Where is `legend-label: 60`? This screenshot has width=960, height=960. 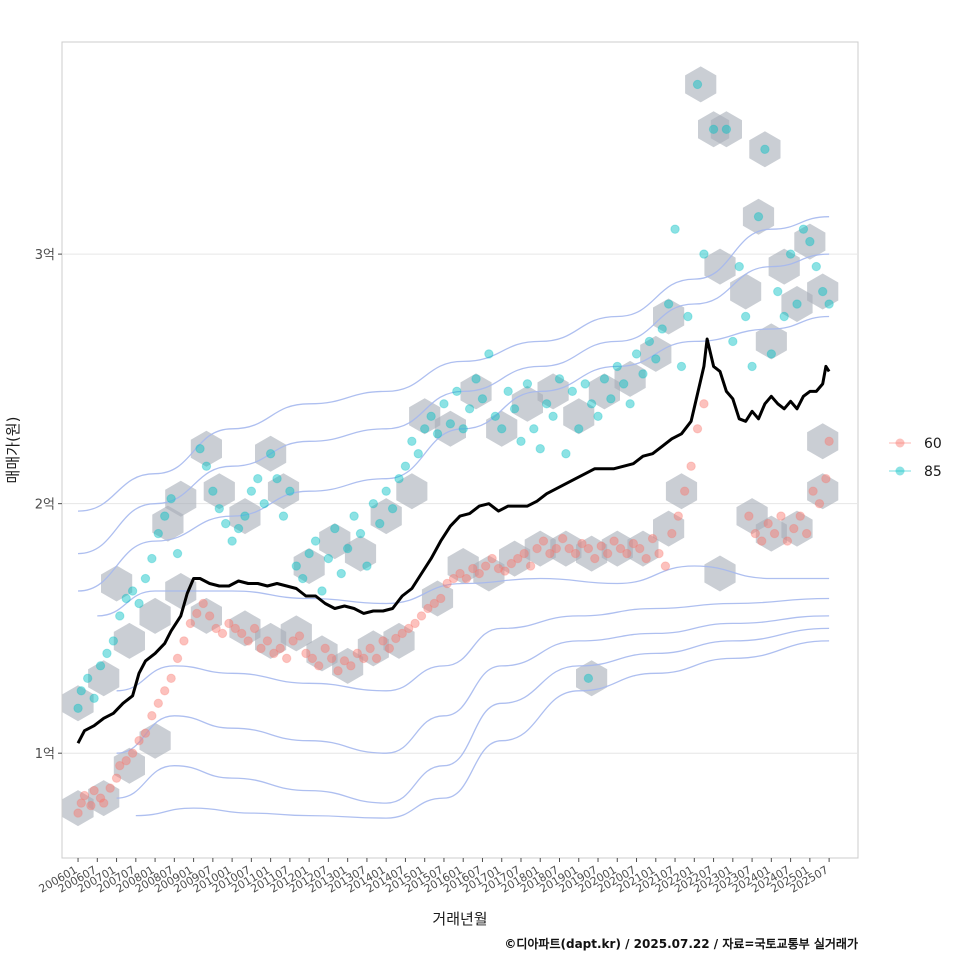 legend-label: 60 is located at coordinates (933, 444).